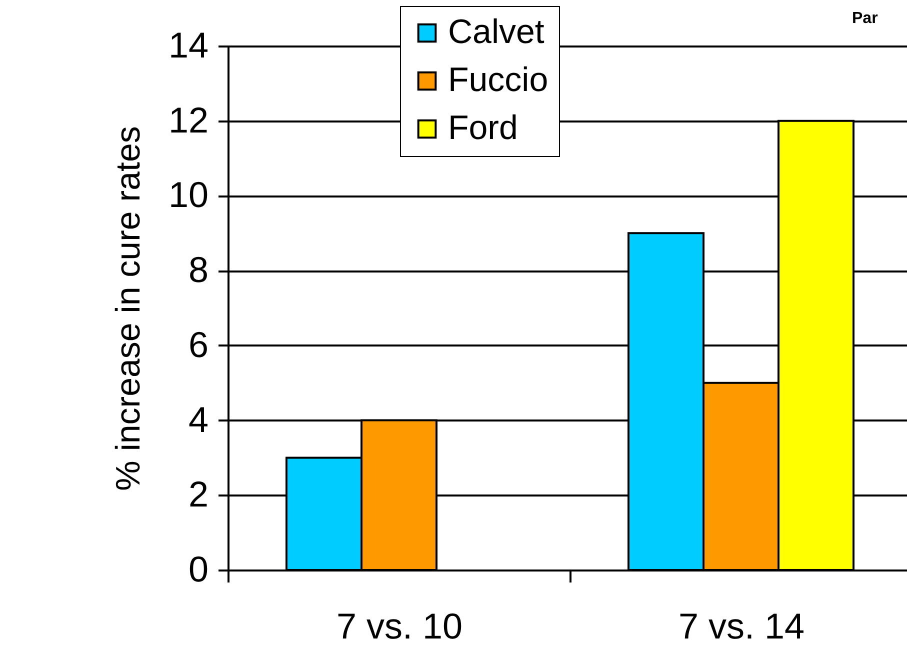 The height and width of the screenshot is (656, 907). What do you see at coordinates (198, 569) in the screenshot?
I see `y-tick-label: 0` at bounding box center [198, 569].